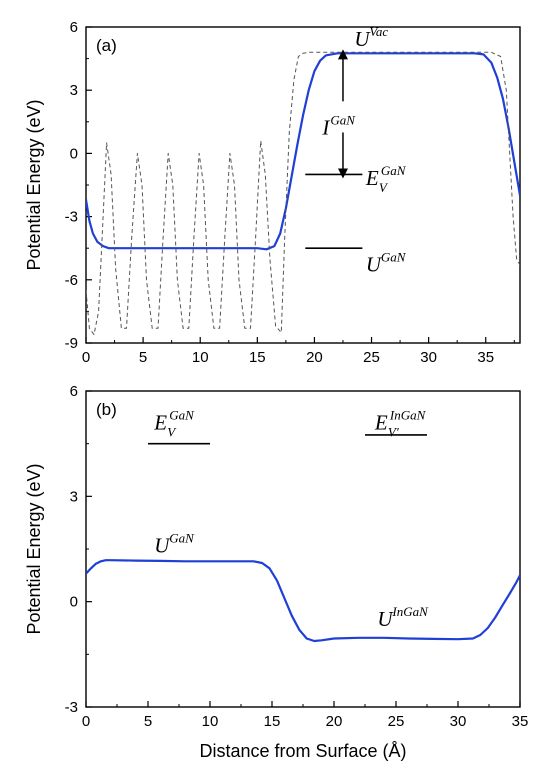  I want to click on panel-b-annotation-e-gan: E GaN V, so click(174, 424).